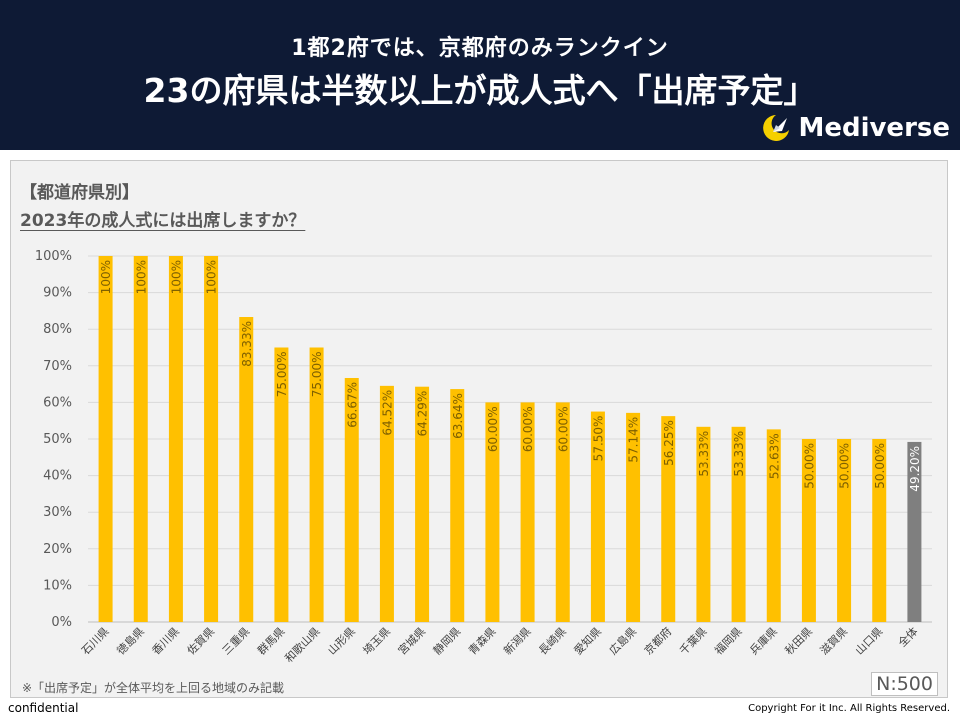 The image size is (960, 720). I want to click on category-label: 香川県, so click(166, 641).